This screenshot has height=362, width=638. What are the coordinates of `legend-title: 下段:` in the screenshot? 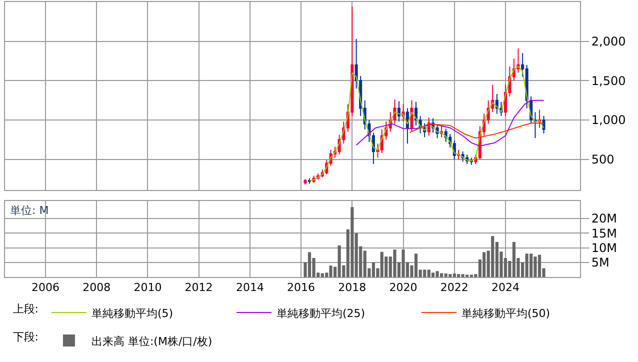 It's located at (25, 337).